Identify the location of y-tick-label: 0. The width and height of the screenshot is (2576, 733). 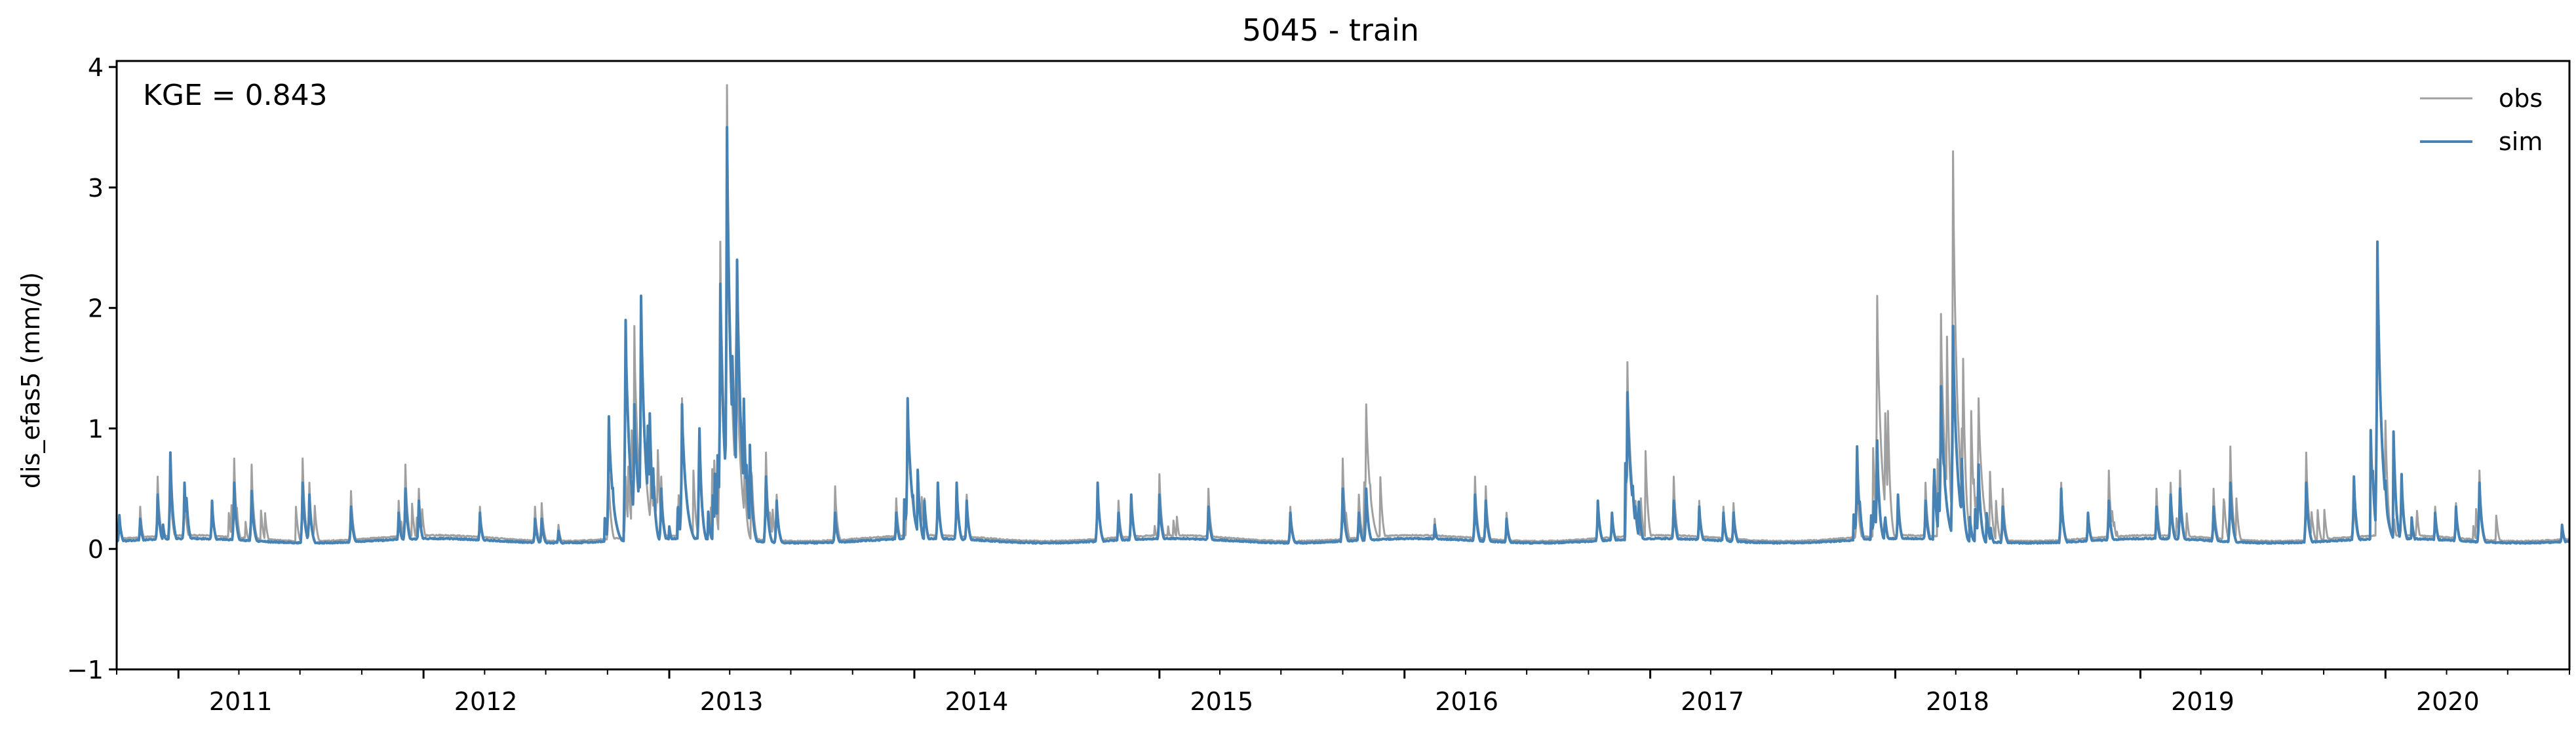
(96, 549).